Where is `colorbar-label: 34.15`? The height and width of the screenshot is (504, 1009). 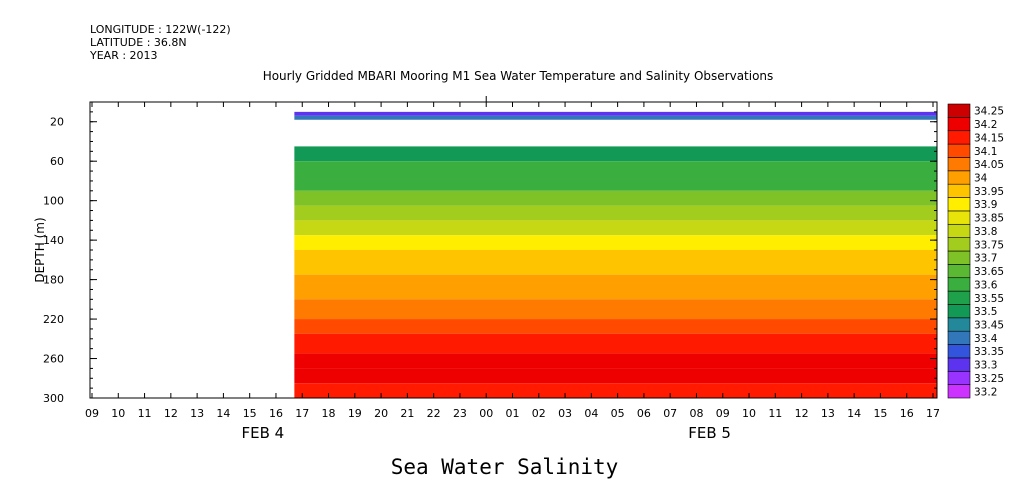 colorbar-label: 34.15 is located at coordinates (989, 138).